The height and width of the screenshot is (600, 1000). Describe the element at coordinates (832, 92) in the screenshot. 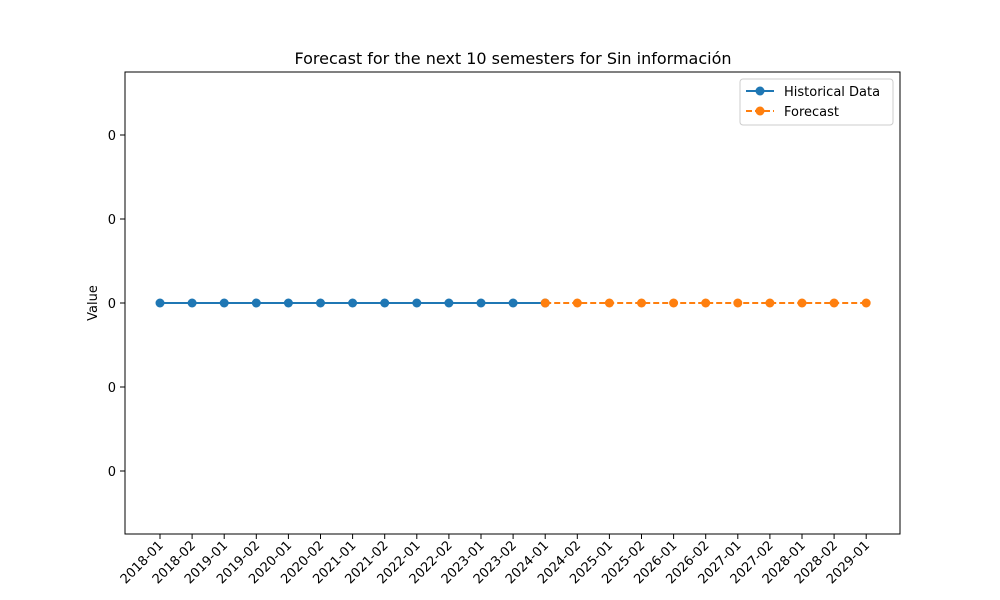

I see `legend-historical-label: Historical Data` at that location.